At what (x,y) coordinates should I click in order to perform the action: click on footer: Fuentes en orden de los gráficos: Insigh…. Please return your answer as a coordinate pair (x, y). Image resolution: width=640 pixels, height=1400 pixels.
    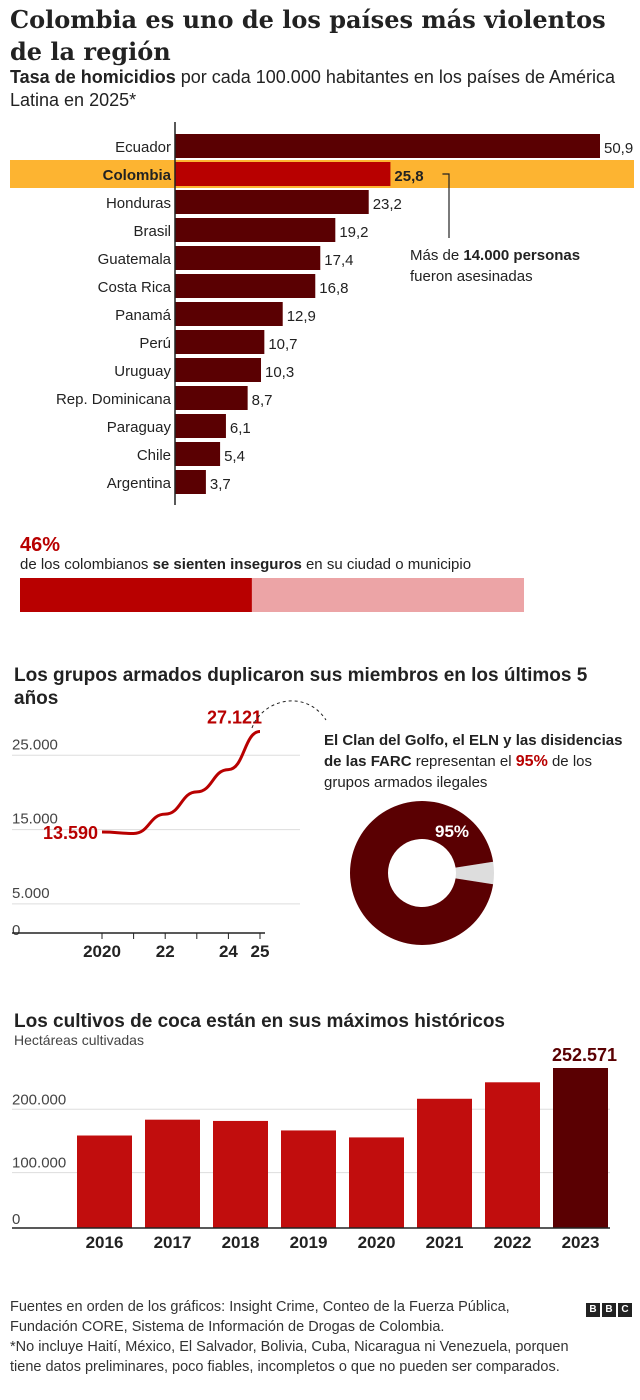
    Looking at the image, I should click on (290, 1337).